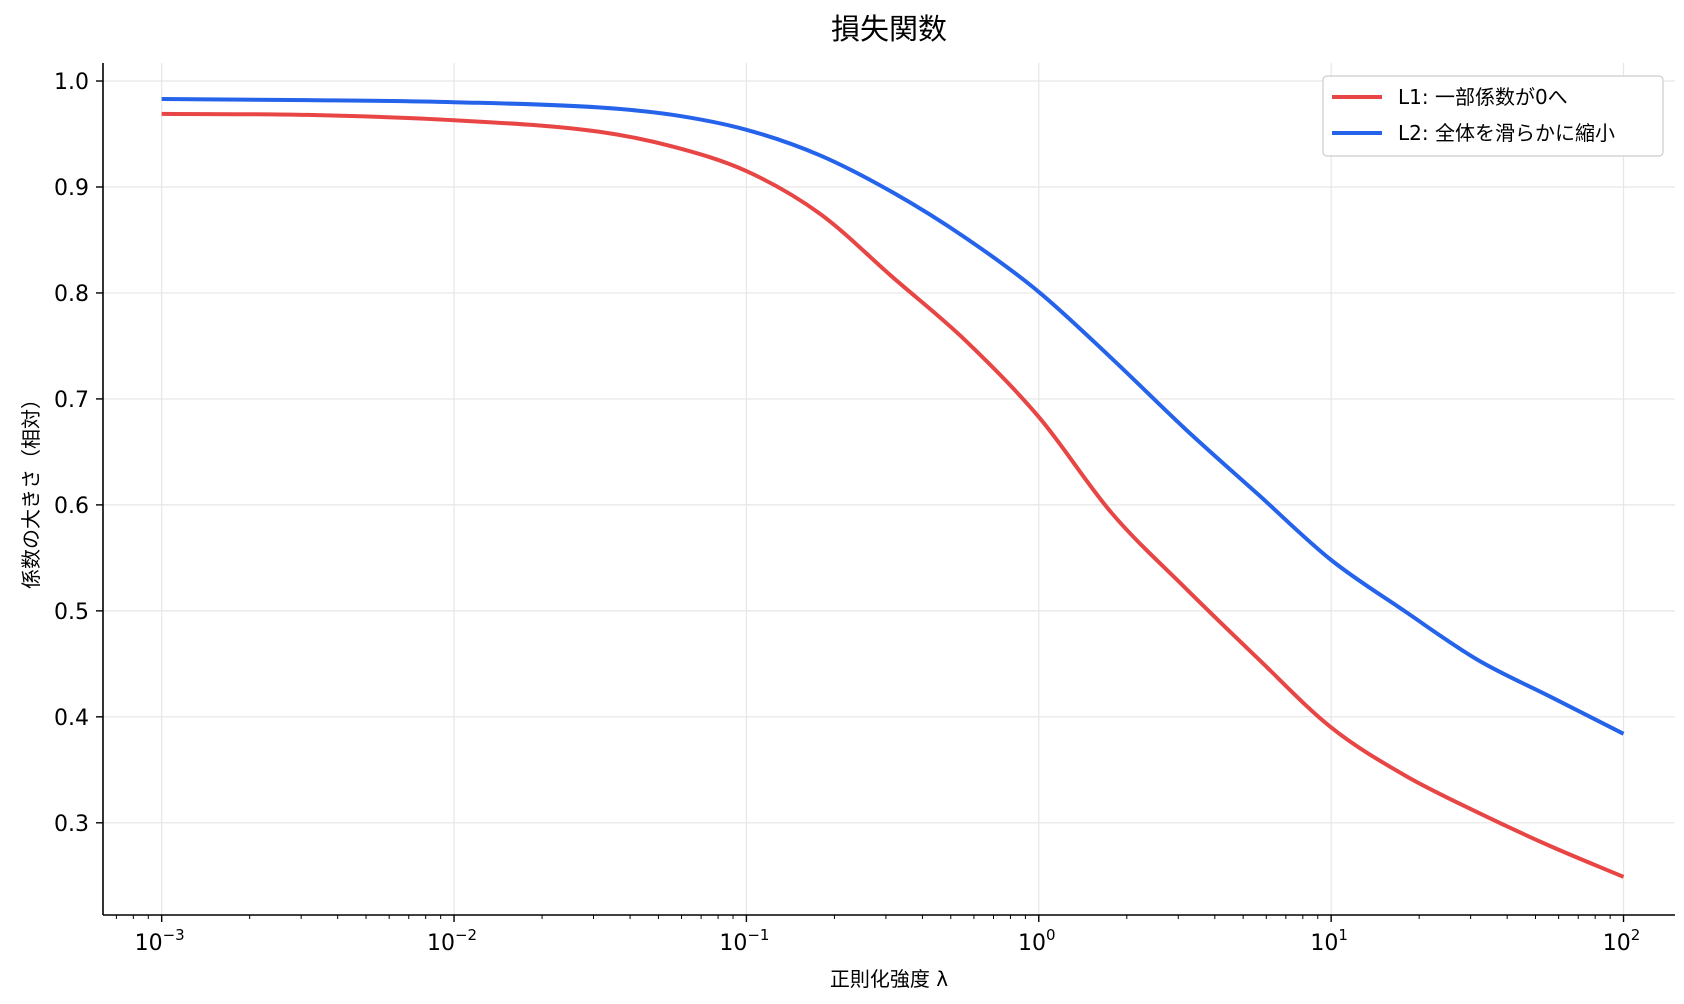 The width and height of the screenshot is (1684, 1004). I want to click on y-tick-label: 0.9, so click(71, 188).